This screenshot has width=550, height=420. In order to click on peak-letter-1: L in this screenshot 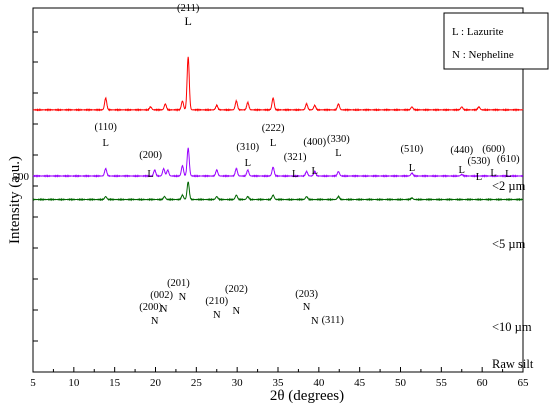, I will do `click(150, 174)`.